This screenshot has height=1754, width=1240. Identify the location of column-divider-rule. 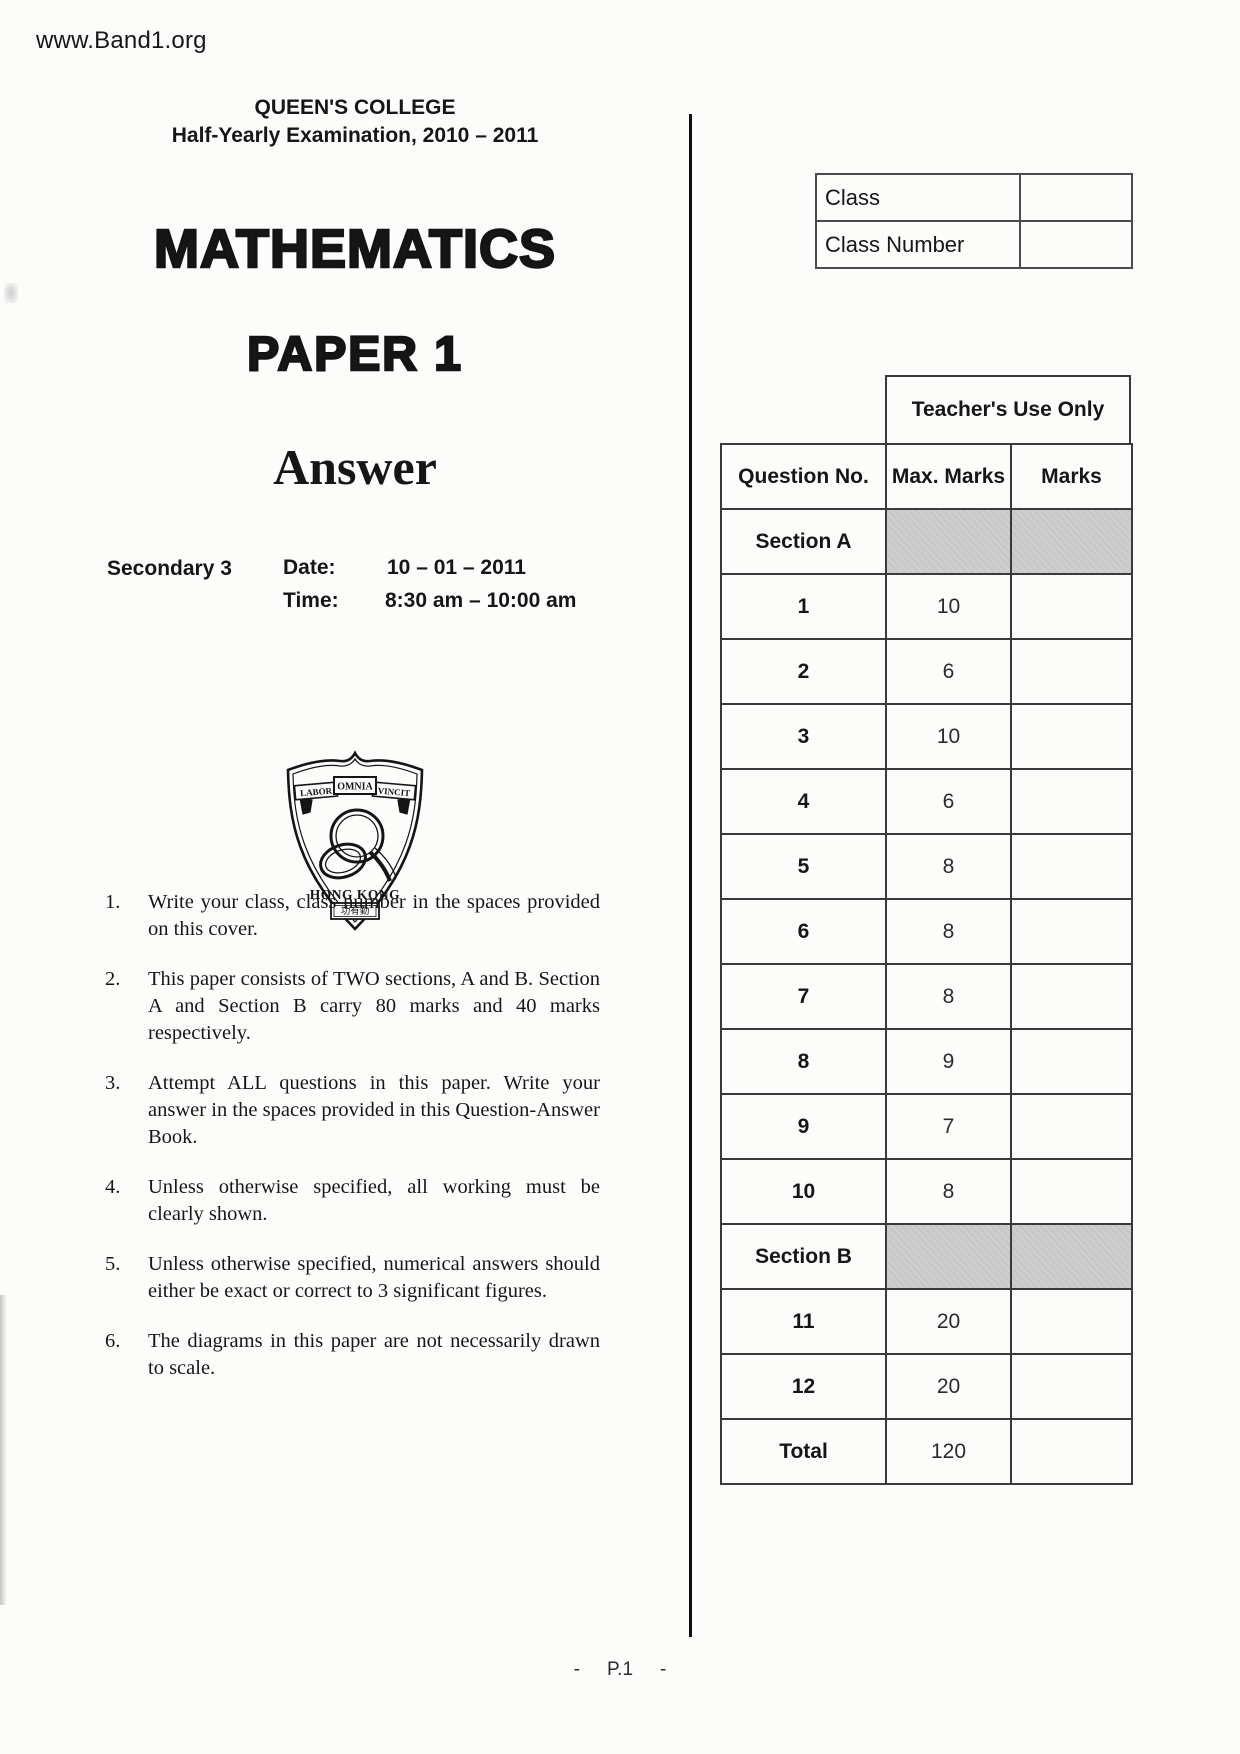
(690, 875).